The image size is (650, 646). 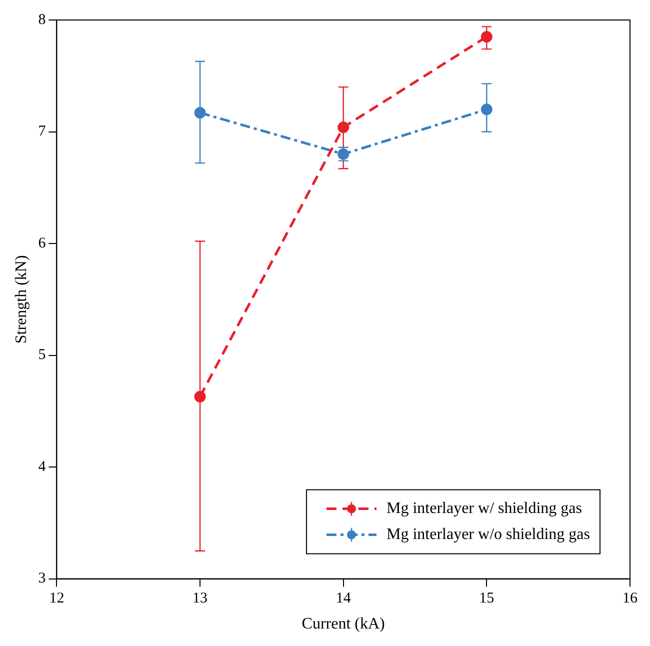 What do you see at coordinates (21, 299) in the screenshot?
I see `y-axis-title: Strength (kN)` at bounding box center [21, 299].